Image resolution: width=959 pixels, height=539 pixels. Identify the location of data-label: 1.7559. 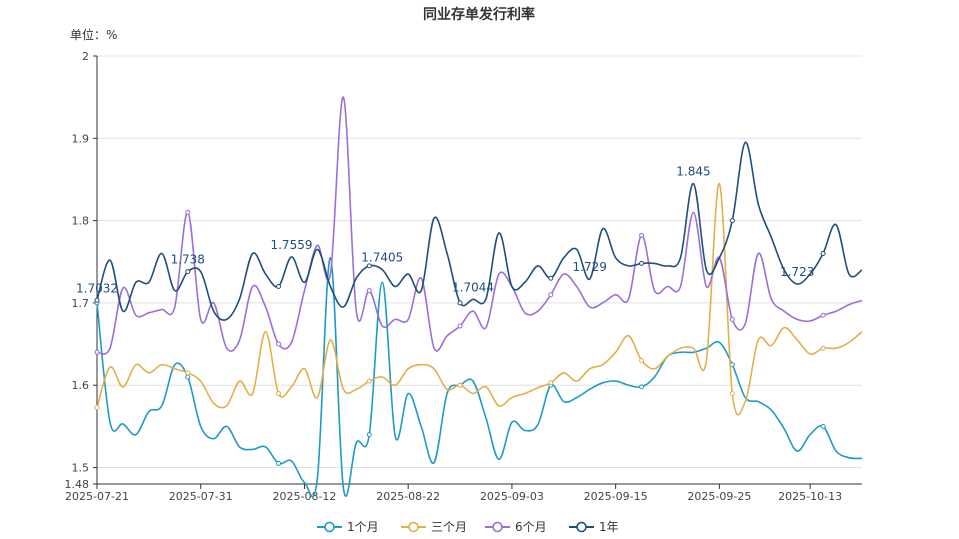
(291, 245).